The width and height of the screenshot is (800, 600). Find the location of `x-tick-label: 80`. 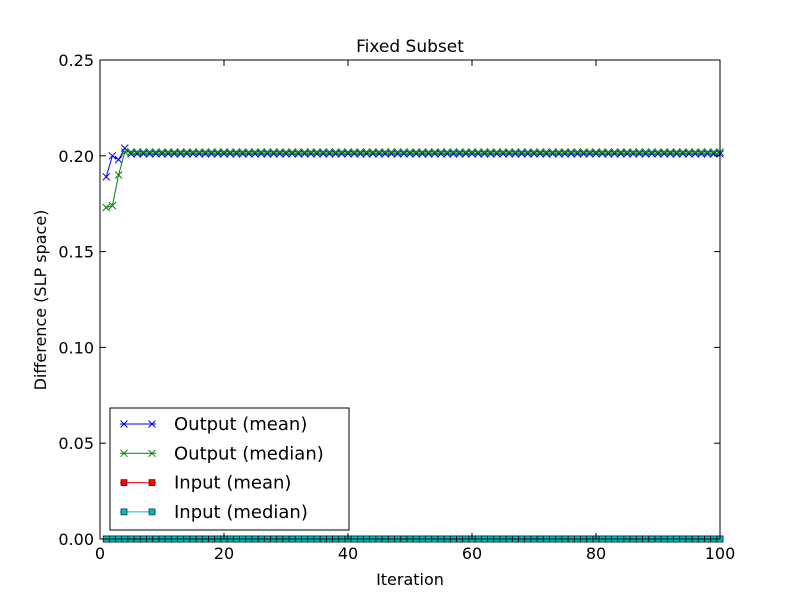

x-tick-label: 80 is located at coordinates (596, 553).